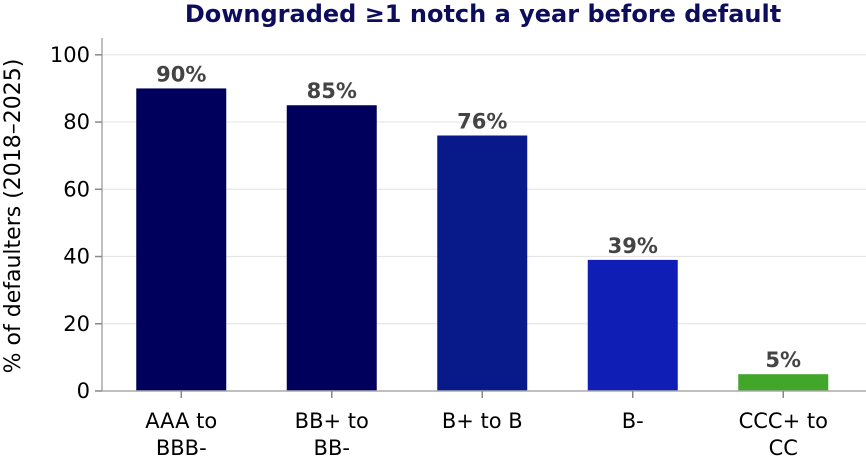 The image size is (866, 457). Describe the element at coordinates (76, 324) in the screenshot. I see `y-tick-label: 20` at that location.